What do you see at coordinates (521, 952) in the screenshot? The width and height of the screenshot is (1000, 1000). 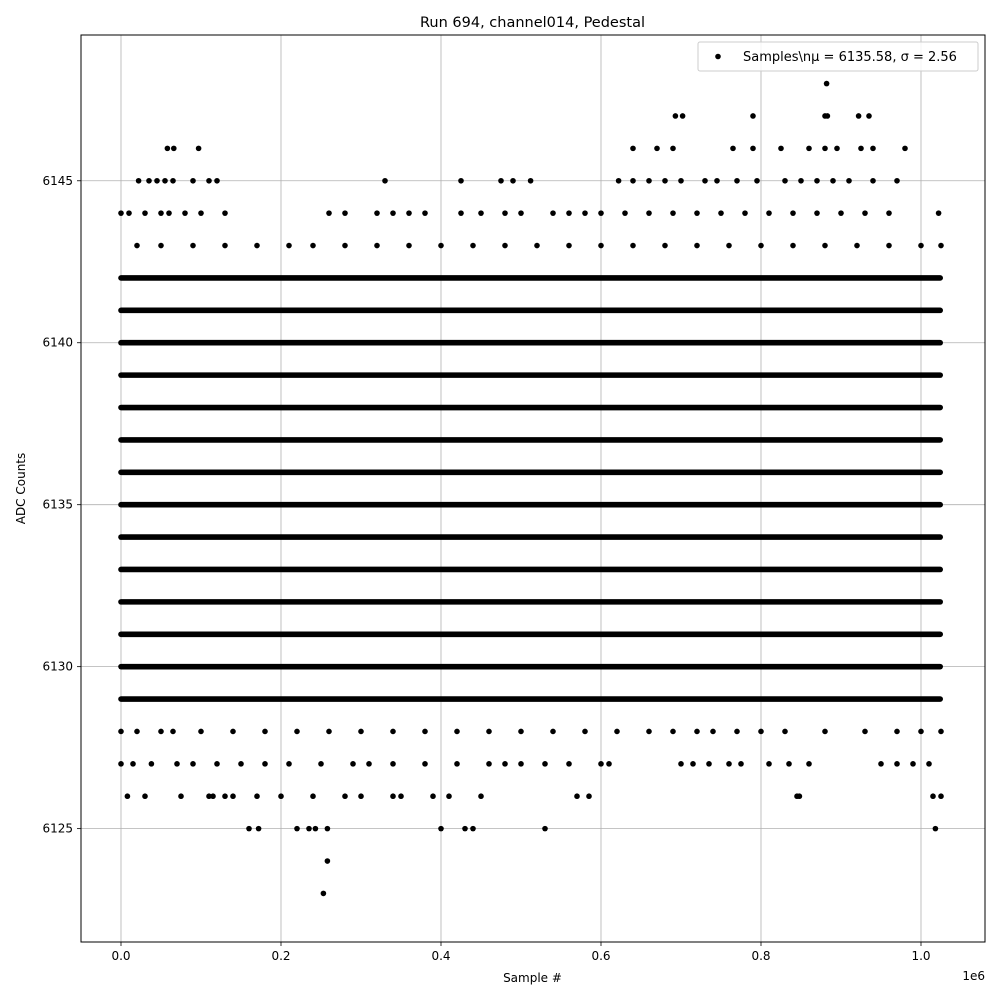 I see `x-axis: 0.0 0.2 0.4 0.6 0.8 1.0` at bounding box center [521, 952].